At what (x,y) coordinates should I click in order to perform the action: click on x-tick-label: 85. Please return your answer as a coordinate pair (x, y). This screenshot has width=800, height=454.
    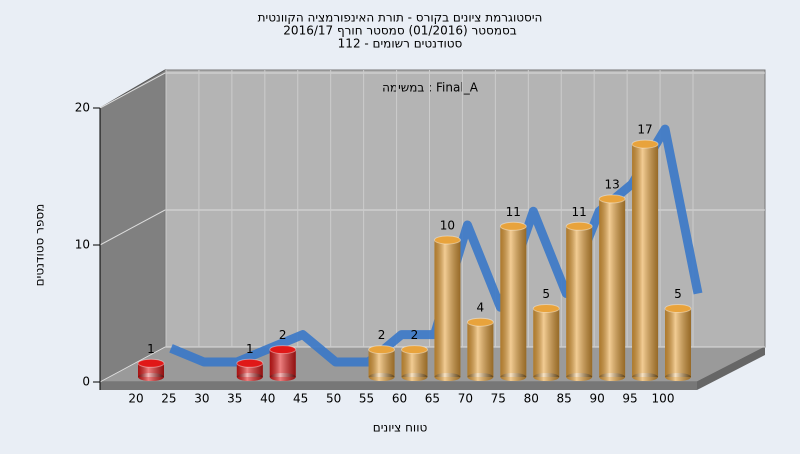
    Looking at the image, I should click on (564, 399).